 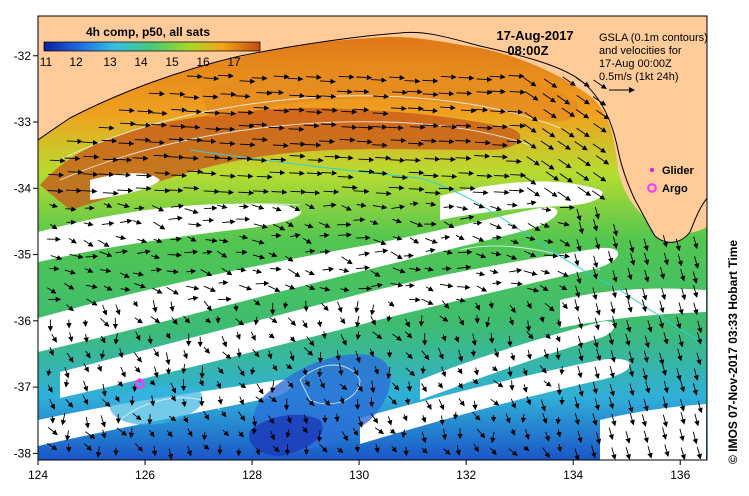 What do you see at coordinates (23, 453) in the screenshot?
I see `y-tick-label: -38` at bounding box center [23, 453].